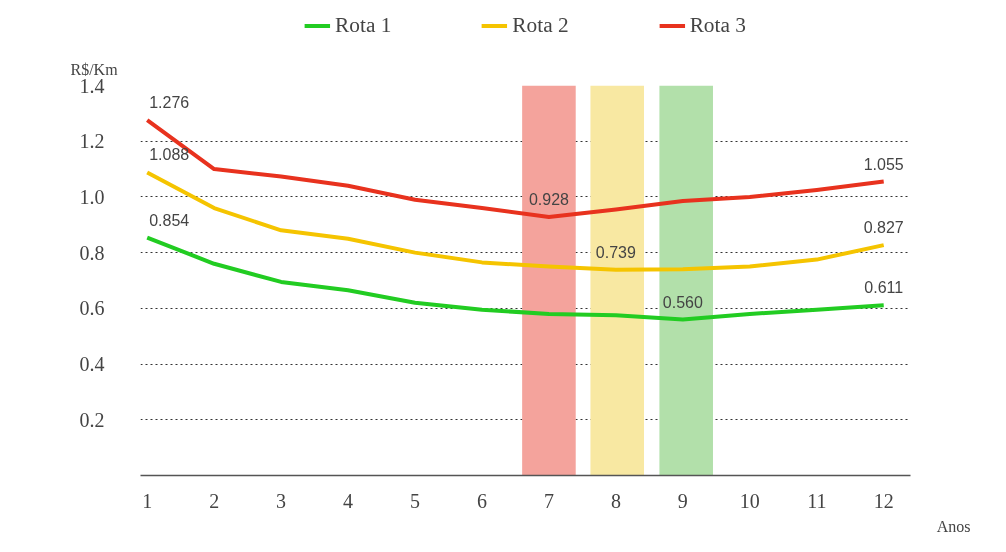  What do you see at coordinates (281, 500) in the screenshot?
I see `x-tick-label: 3` at bounding box center [281, 500].